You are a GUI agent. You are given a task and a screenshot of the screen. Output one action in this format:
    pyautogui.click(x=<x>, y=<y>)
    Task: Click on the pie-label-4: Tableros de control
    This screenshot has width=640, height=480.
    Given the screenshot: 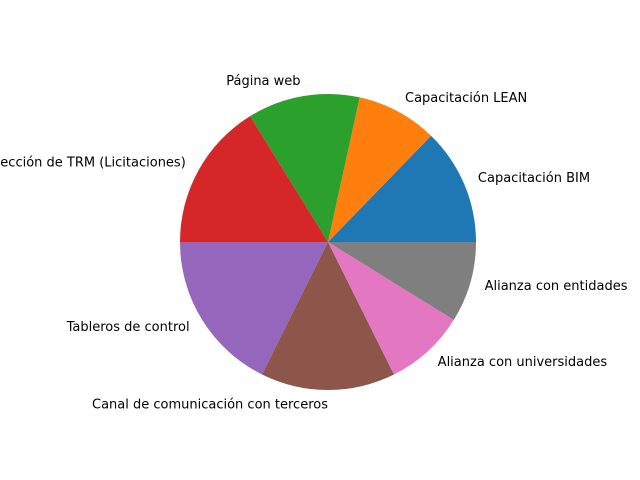 What is the action you would take?
    pyautogui.click(x=128, y=327)
    